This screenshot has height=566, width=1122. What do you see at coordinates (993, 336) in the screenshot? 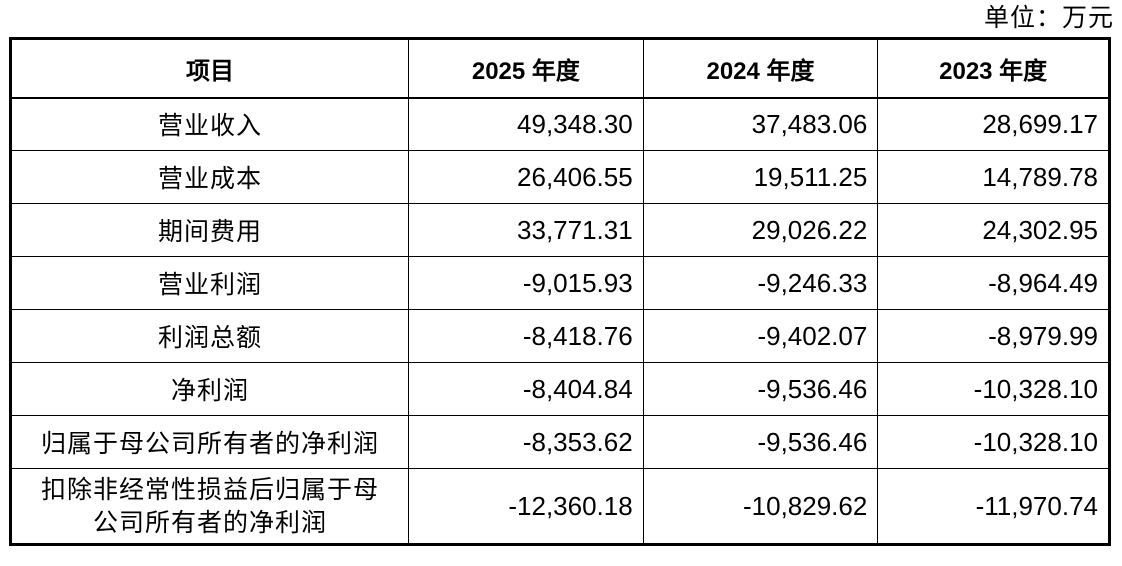
I see `value-cell: -8,979.99` at bounding box center [993, 336].